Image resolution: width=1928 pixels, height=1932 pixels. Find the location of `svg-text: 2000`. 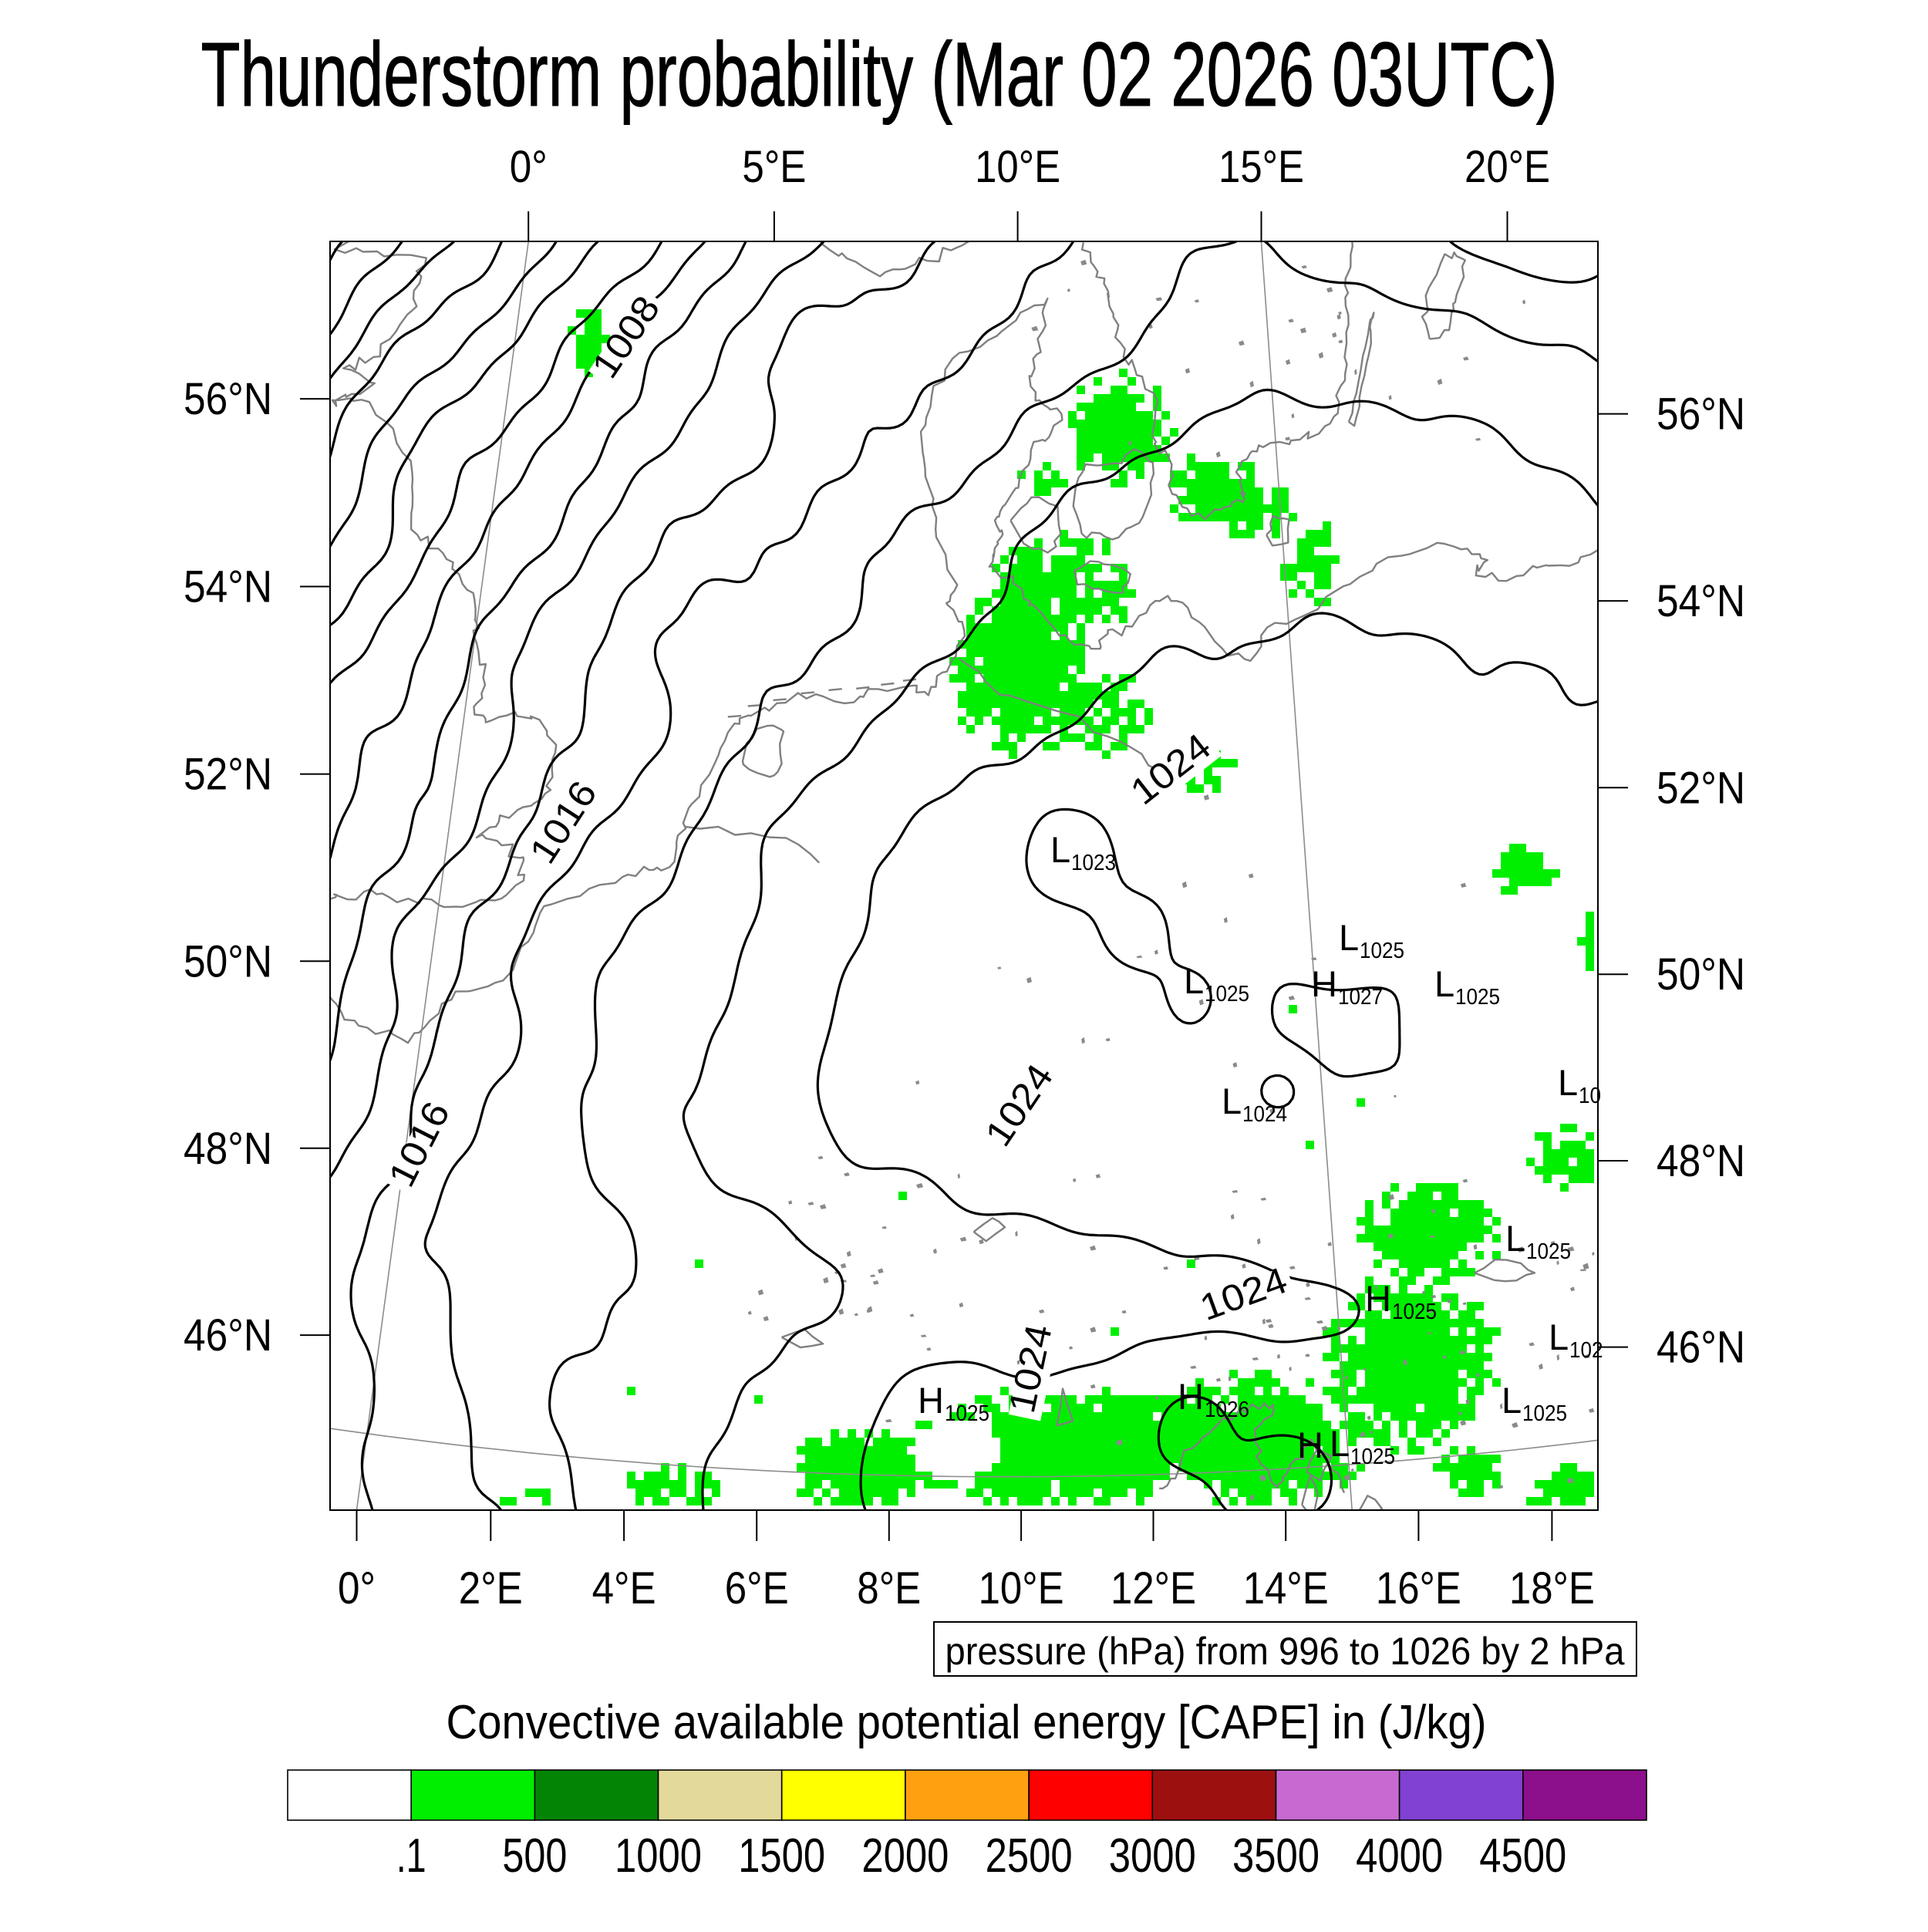

svg-text: 2000 is located at coordinates (905, 1856).